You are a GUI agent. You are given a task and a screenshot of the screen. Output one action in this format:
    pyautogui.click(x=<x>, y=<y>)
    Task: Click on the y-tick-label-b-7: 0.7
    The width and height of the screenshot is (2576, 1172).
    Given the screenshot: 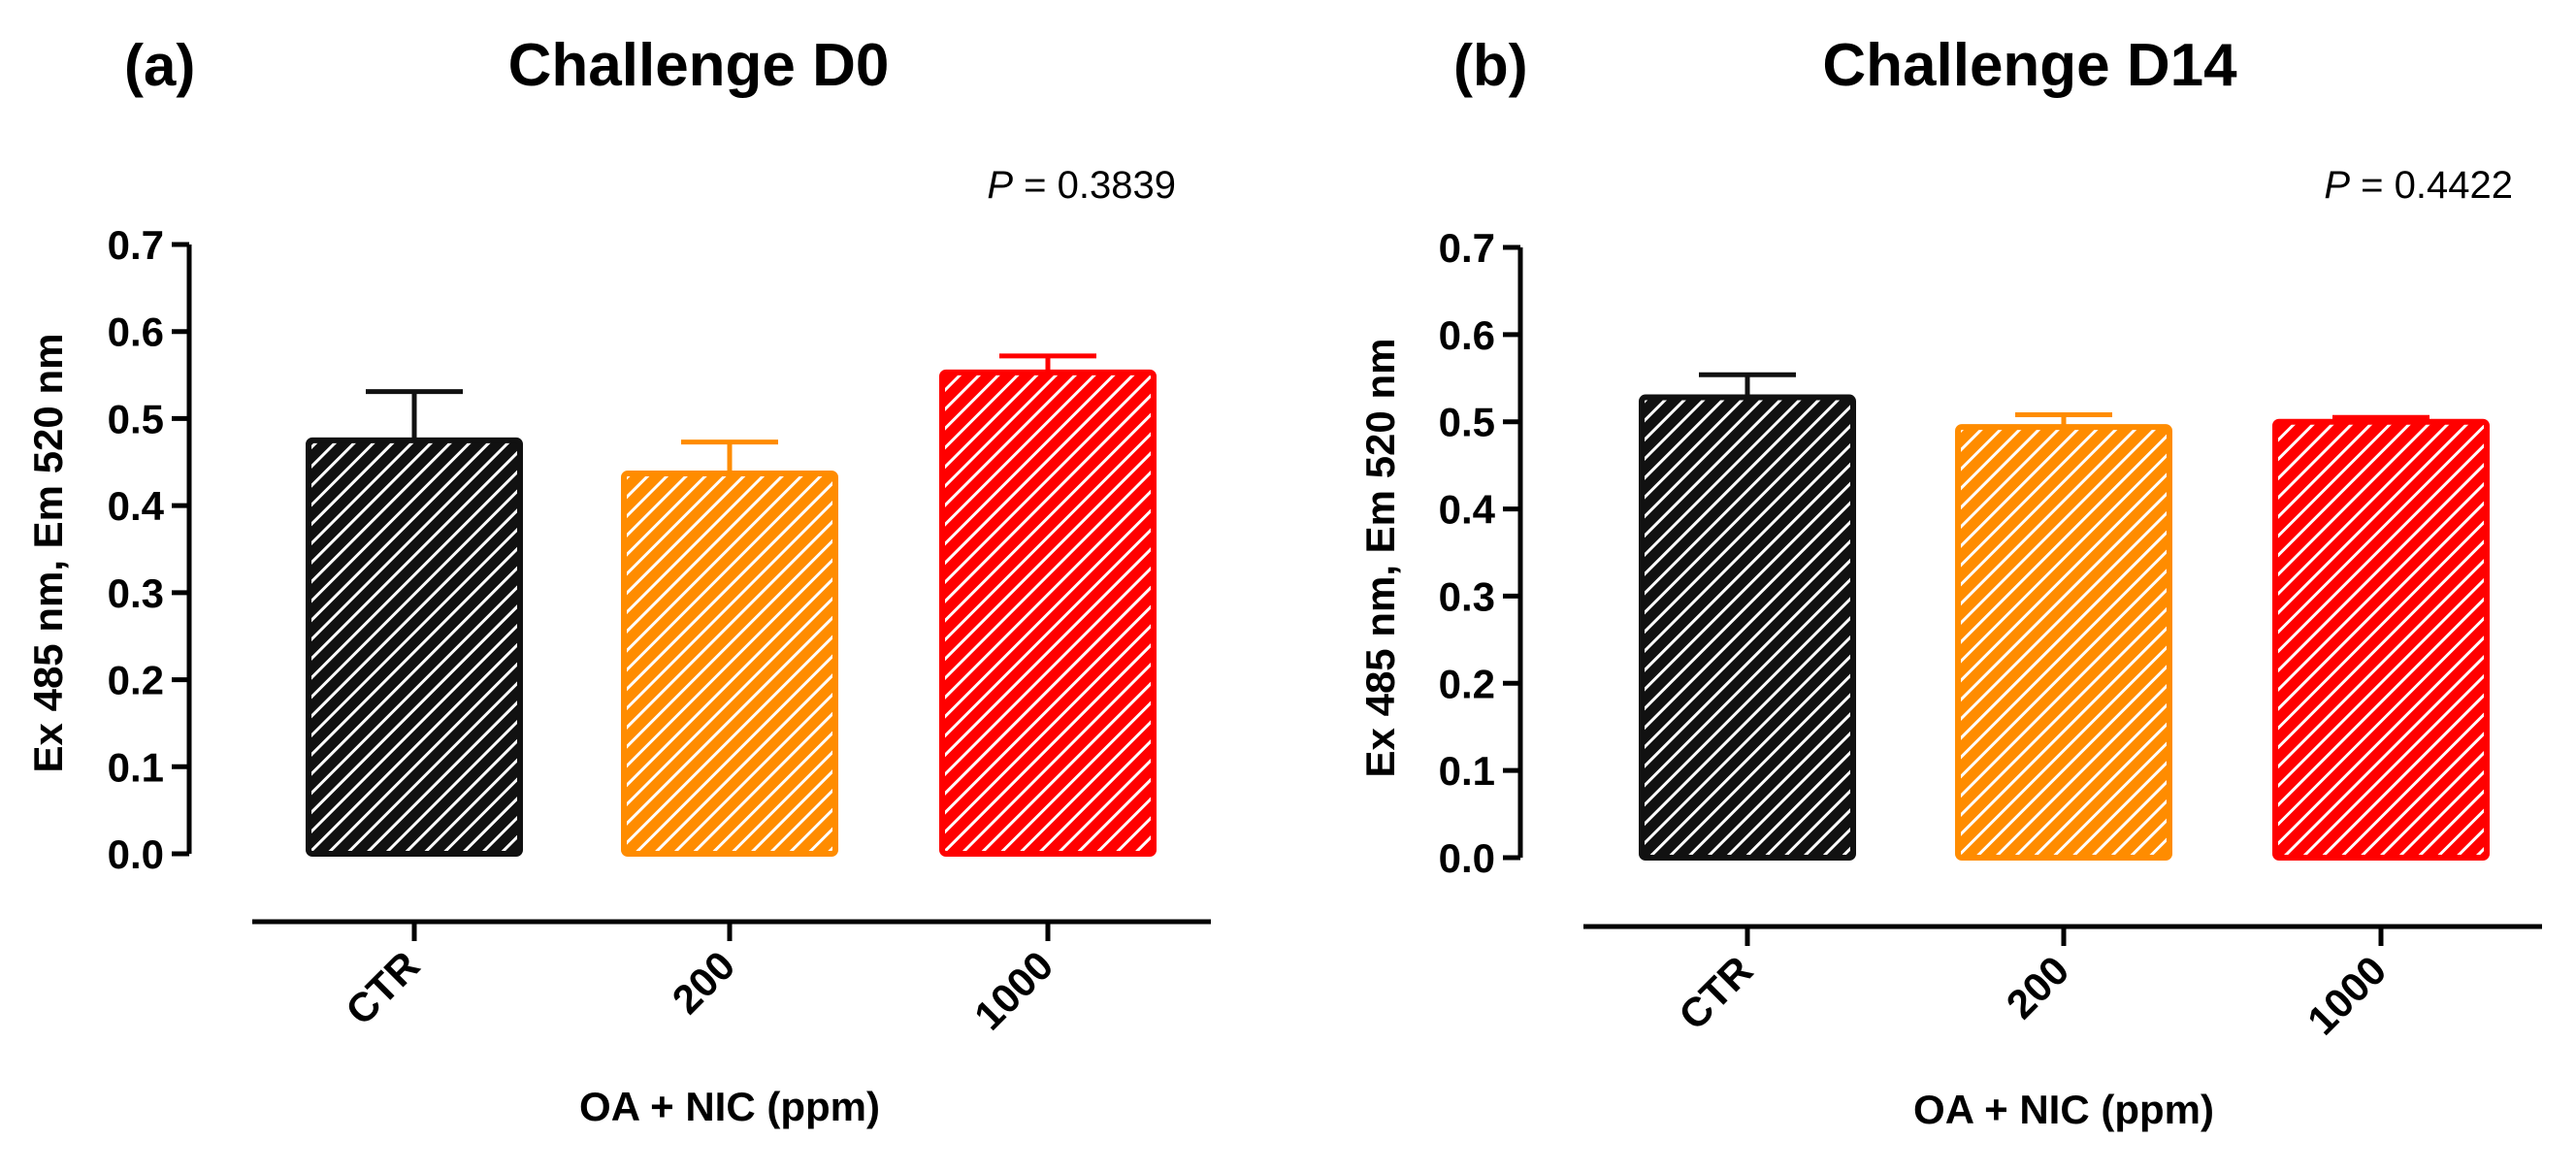 What is the action you would take?
    pyautogui.click(x=1467, y=248)
    